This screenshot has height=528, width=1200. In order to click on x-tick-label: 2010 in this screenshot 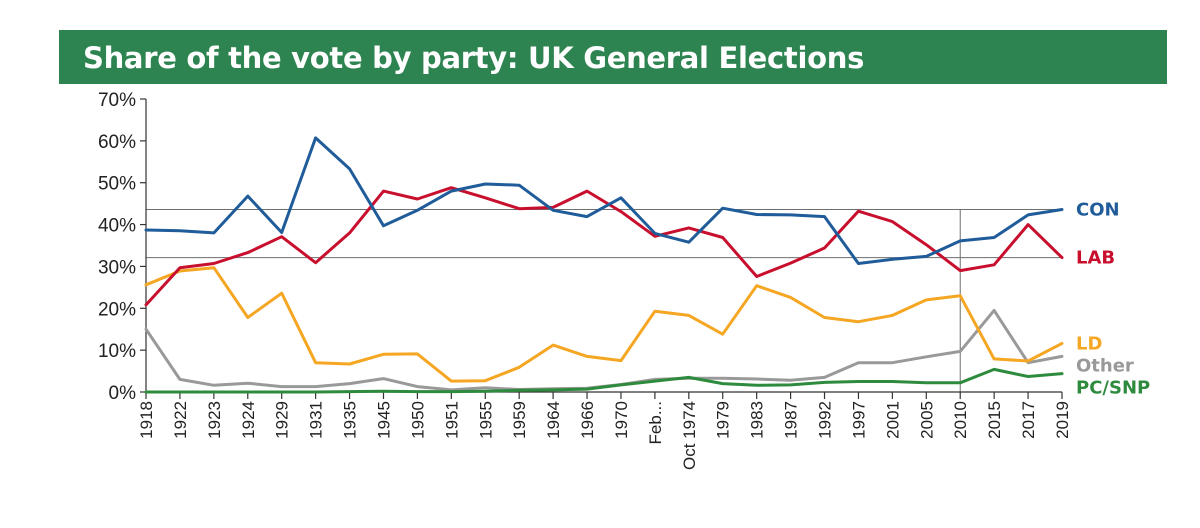, I will do `click(960, 420)`.